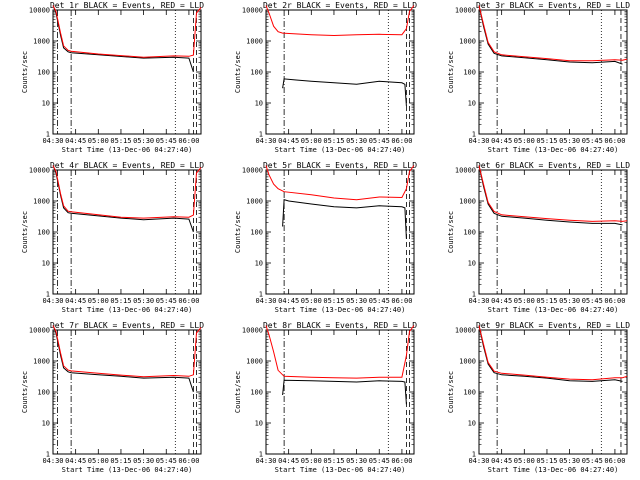 The height and width of the screenshot is (480, 640). I want to click on chart-title: Det 3r BLACK = Events, RED = LLD, so click(553, 5).